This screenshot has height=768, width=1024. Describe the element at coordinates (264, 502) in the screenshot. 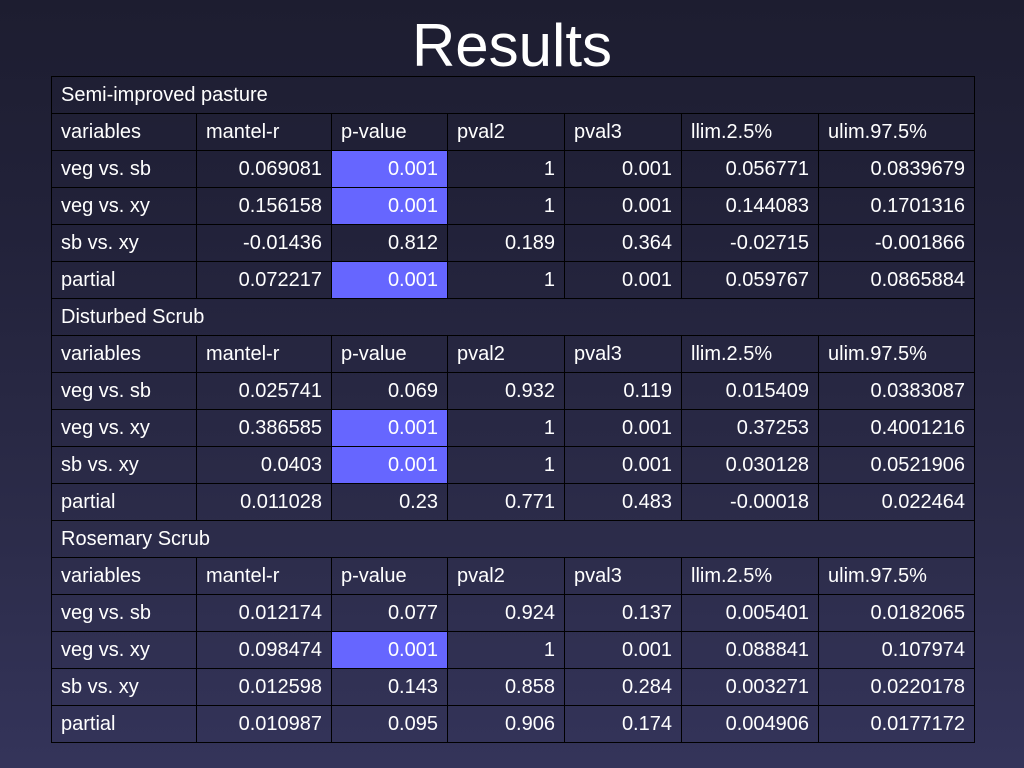

I see `cell-mantel-r: 0.011028` at that location.